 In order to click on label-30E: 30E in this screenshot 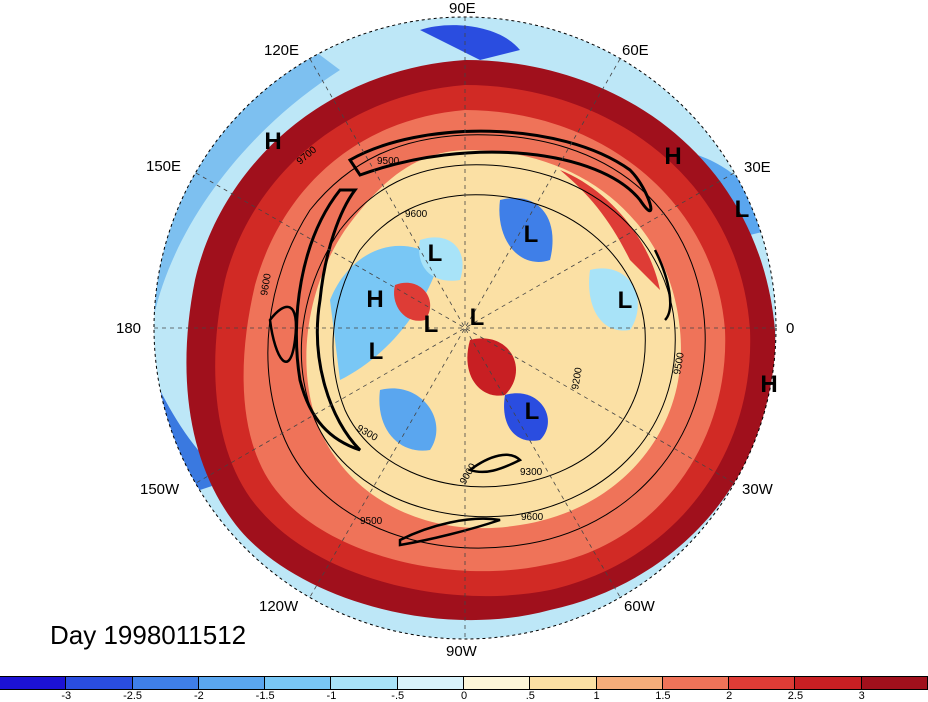, I will do `click(757, 167)`.